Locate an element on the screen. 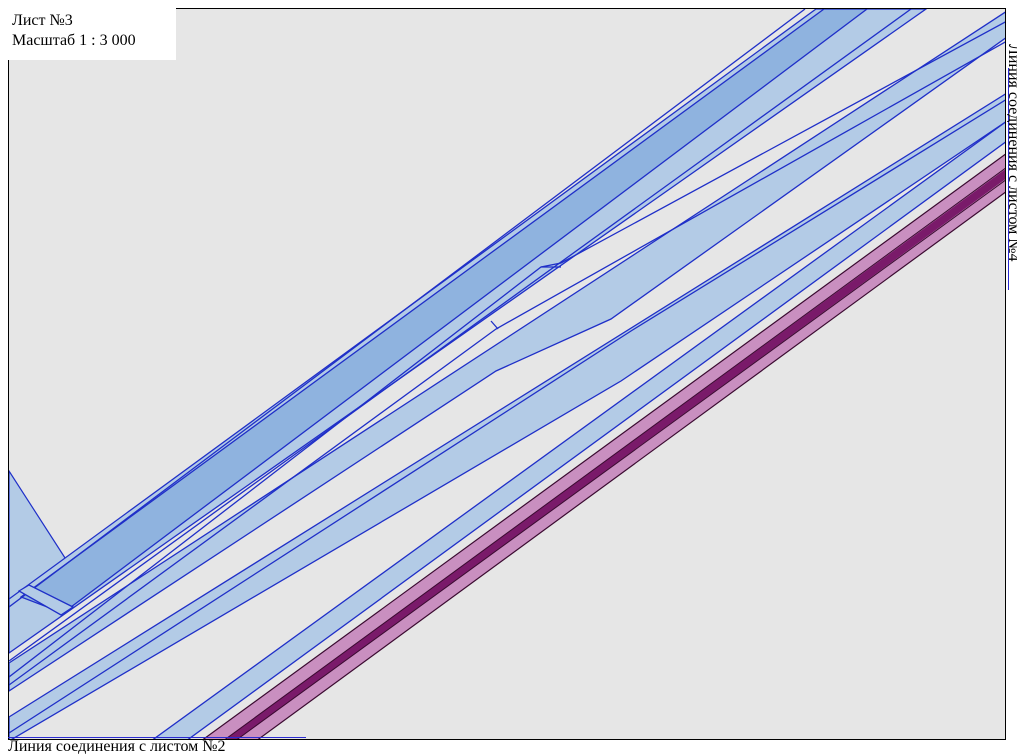 This screenshot has width=1017, height=756. right-connection-box: Линия соединения с листом №4 is located at coordinates (1012, 174).